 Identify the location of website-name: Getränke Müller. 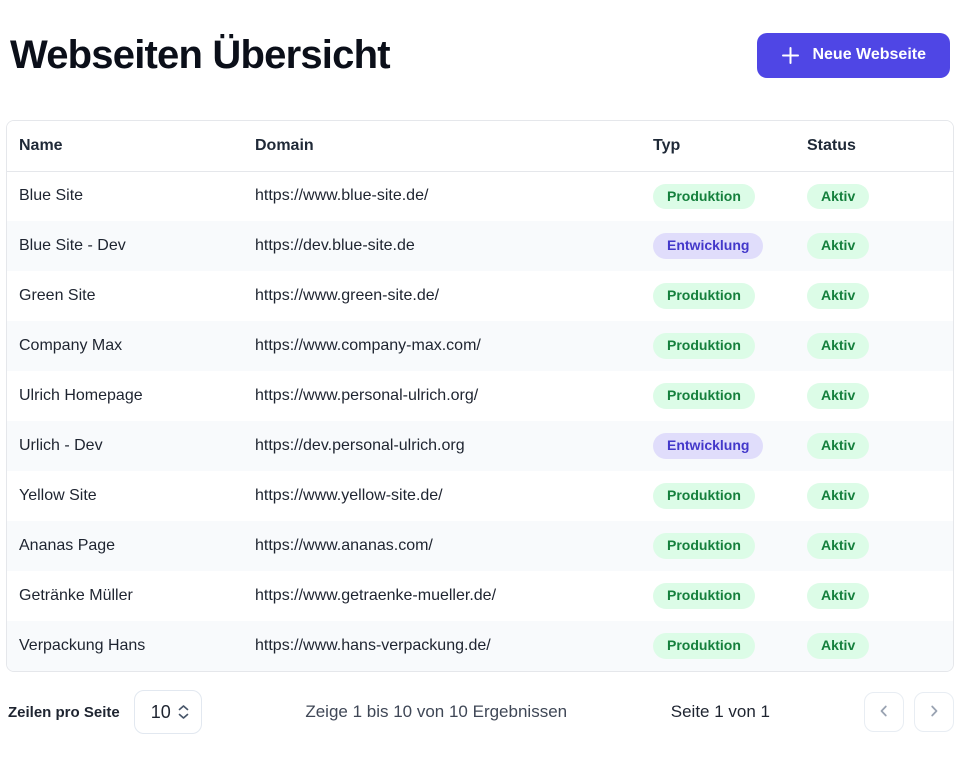
(76, 595).